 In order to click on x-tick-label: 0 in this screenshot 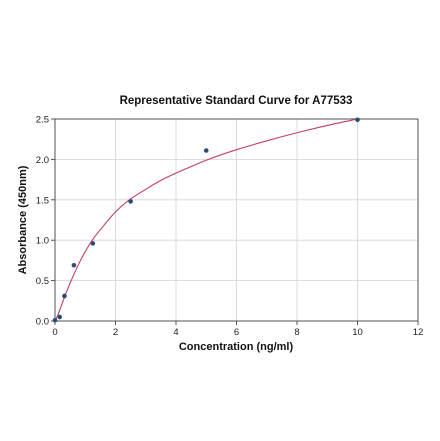, I will do `click(54, 332)`.